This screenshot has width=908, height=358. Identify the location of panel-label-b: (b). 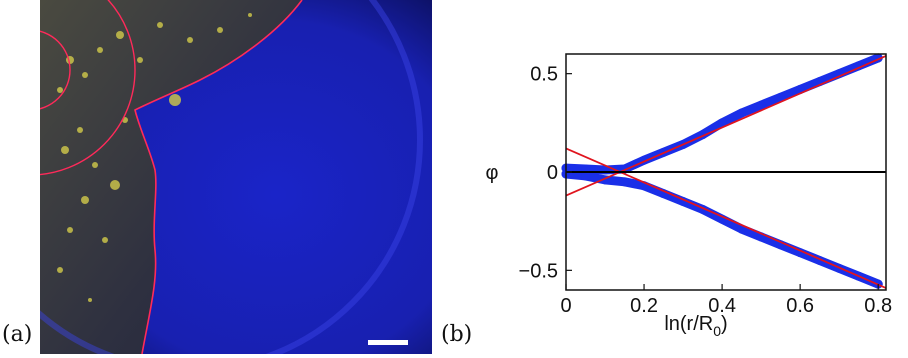
(457, 334).